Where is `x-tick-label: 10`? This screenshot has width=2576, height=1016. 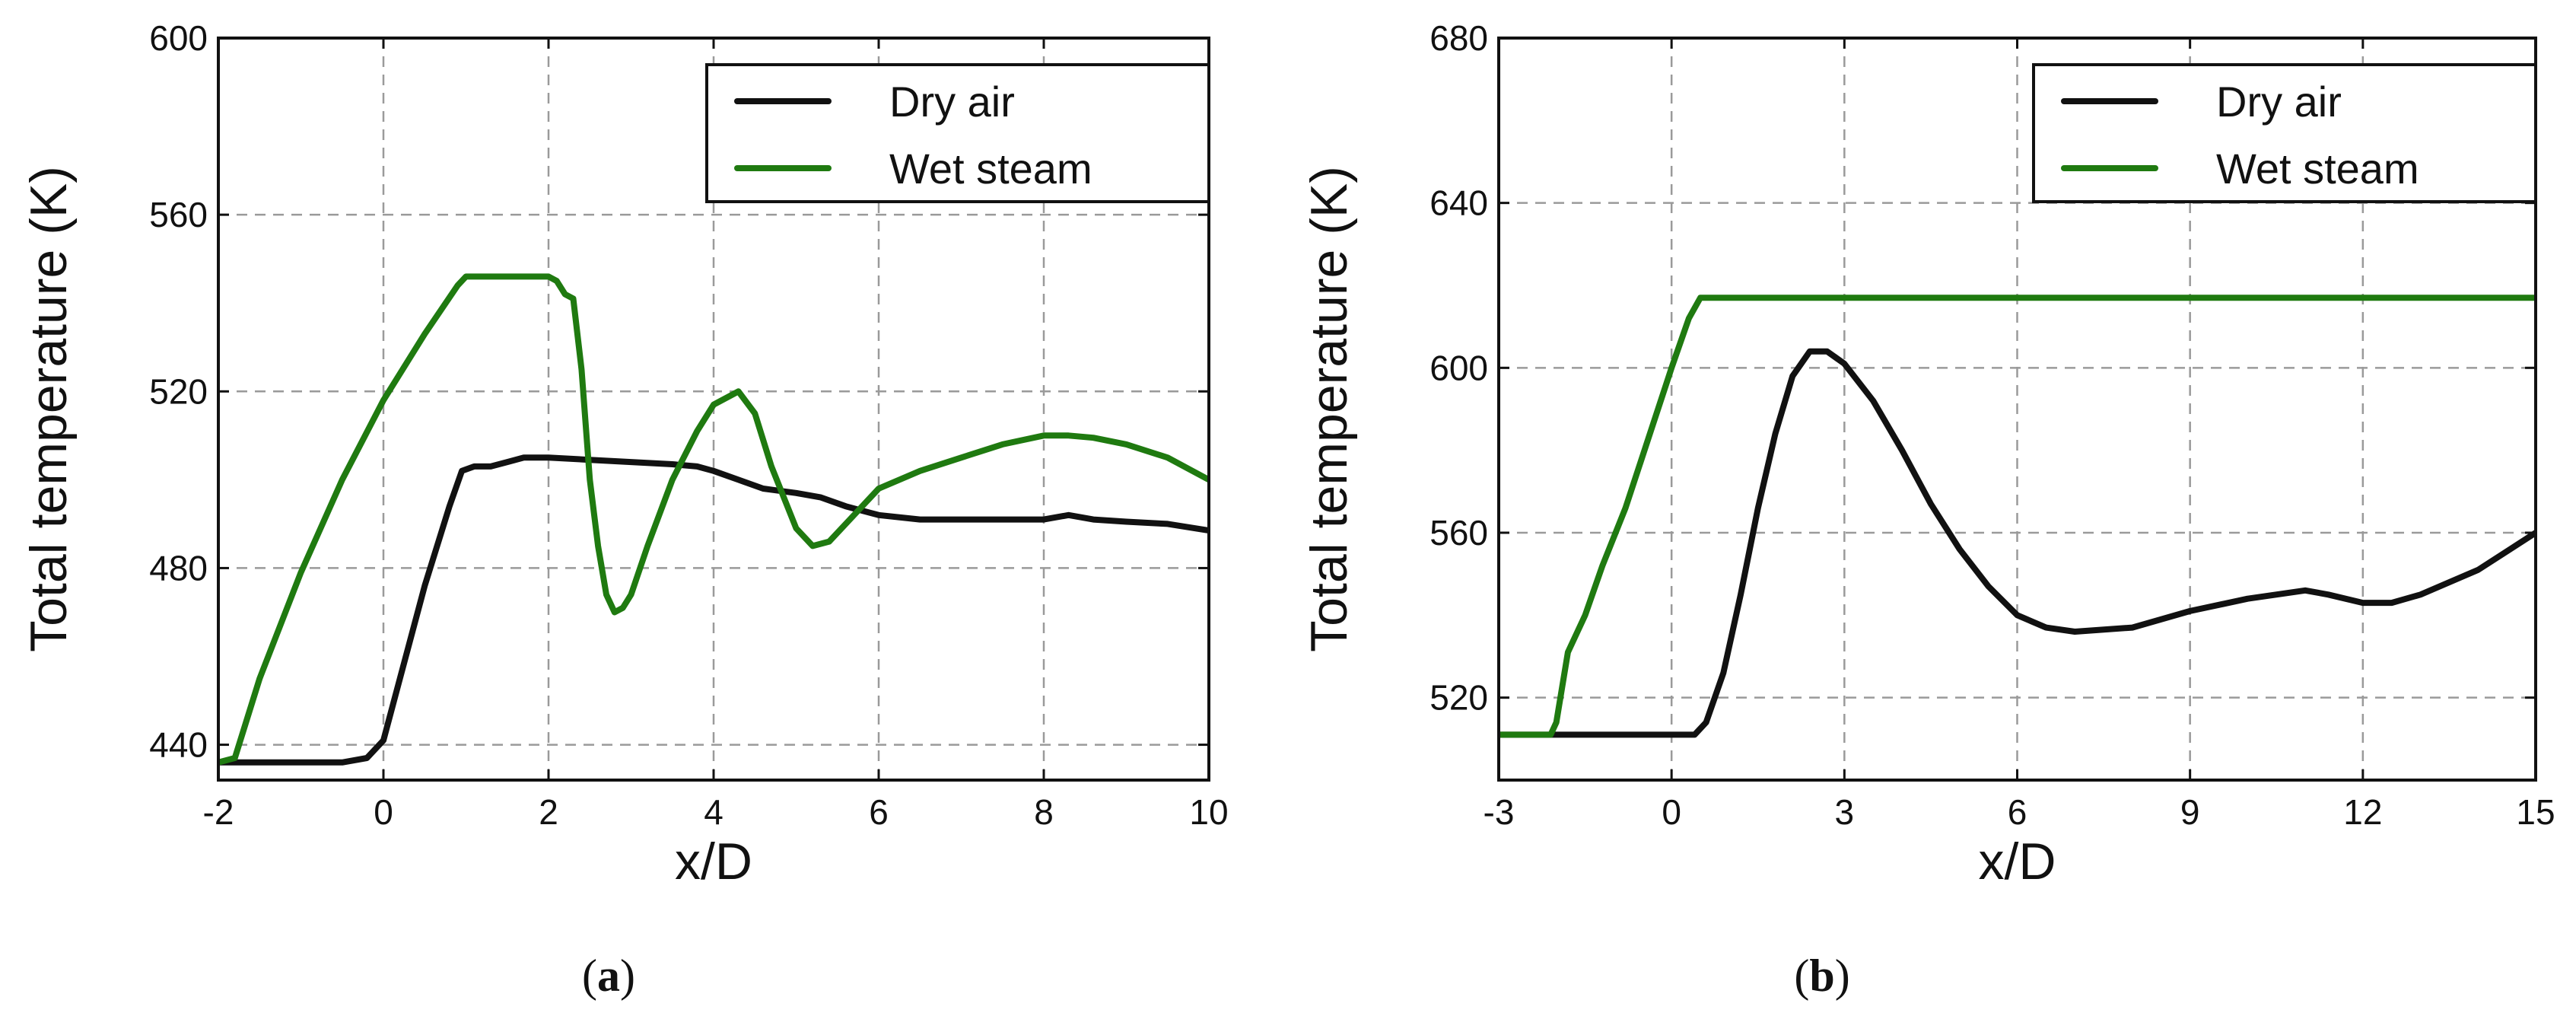
x-tick-label: 10 is located at coordinates (1208, 812).